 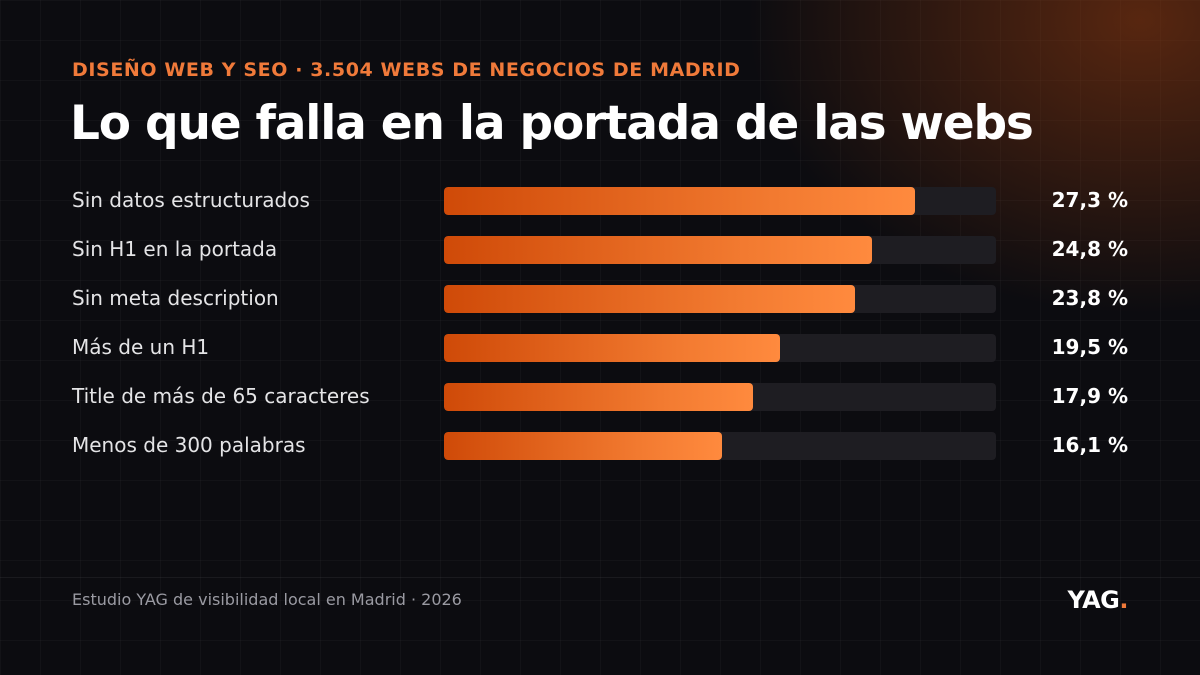 What do you see at coordinates (1093, 600) in the screenshot?
I see `logo-text: YAG` at bounding box center [1093, 600].